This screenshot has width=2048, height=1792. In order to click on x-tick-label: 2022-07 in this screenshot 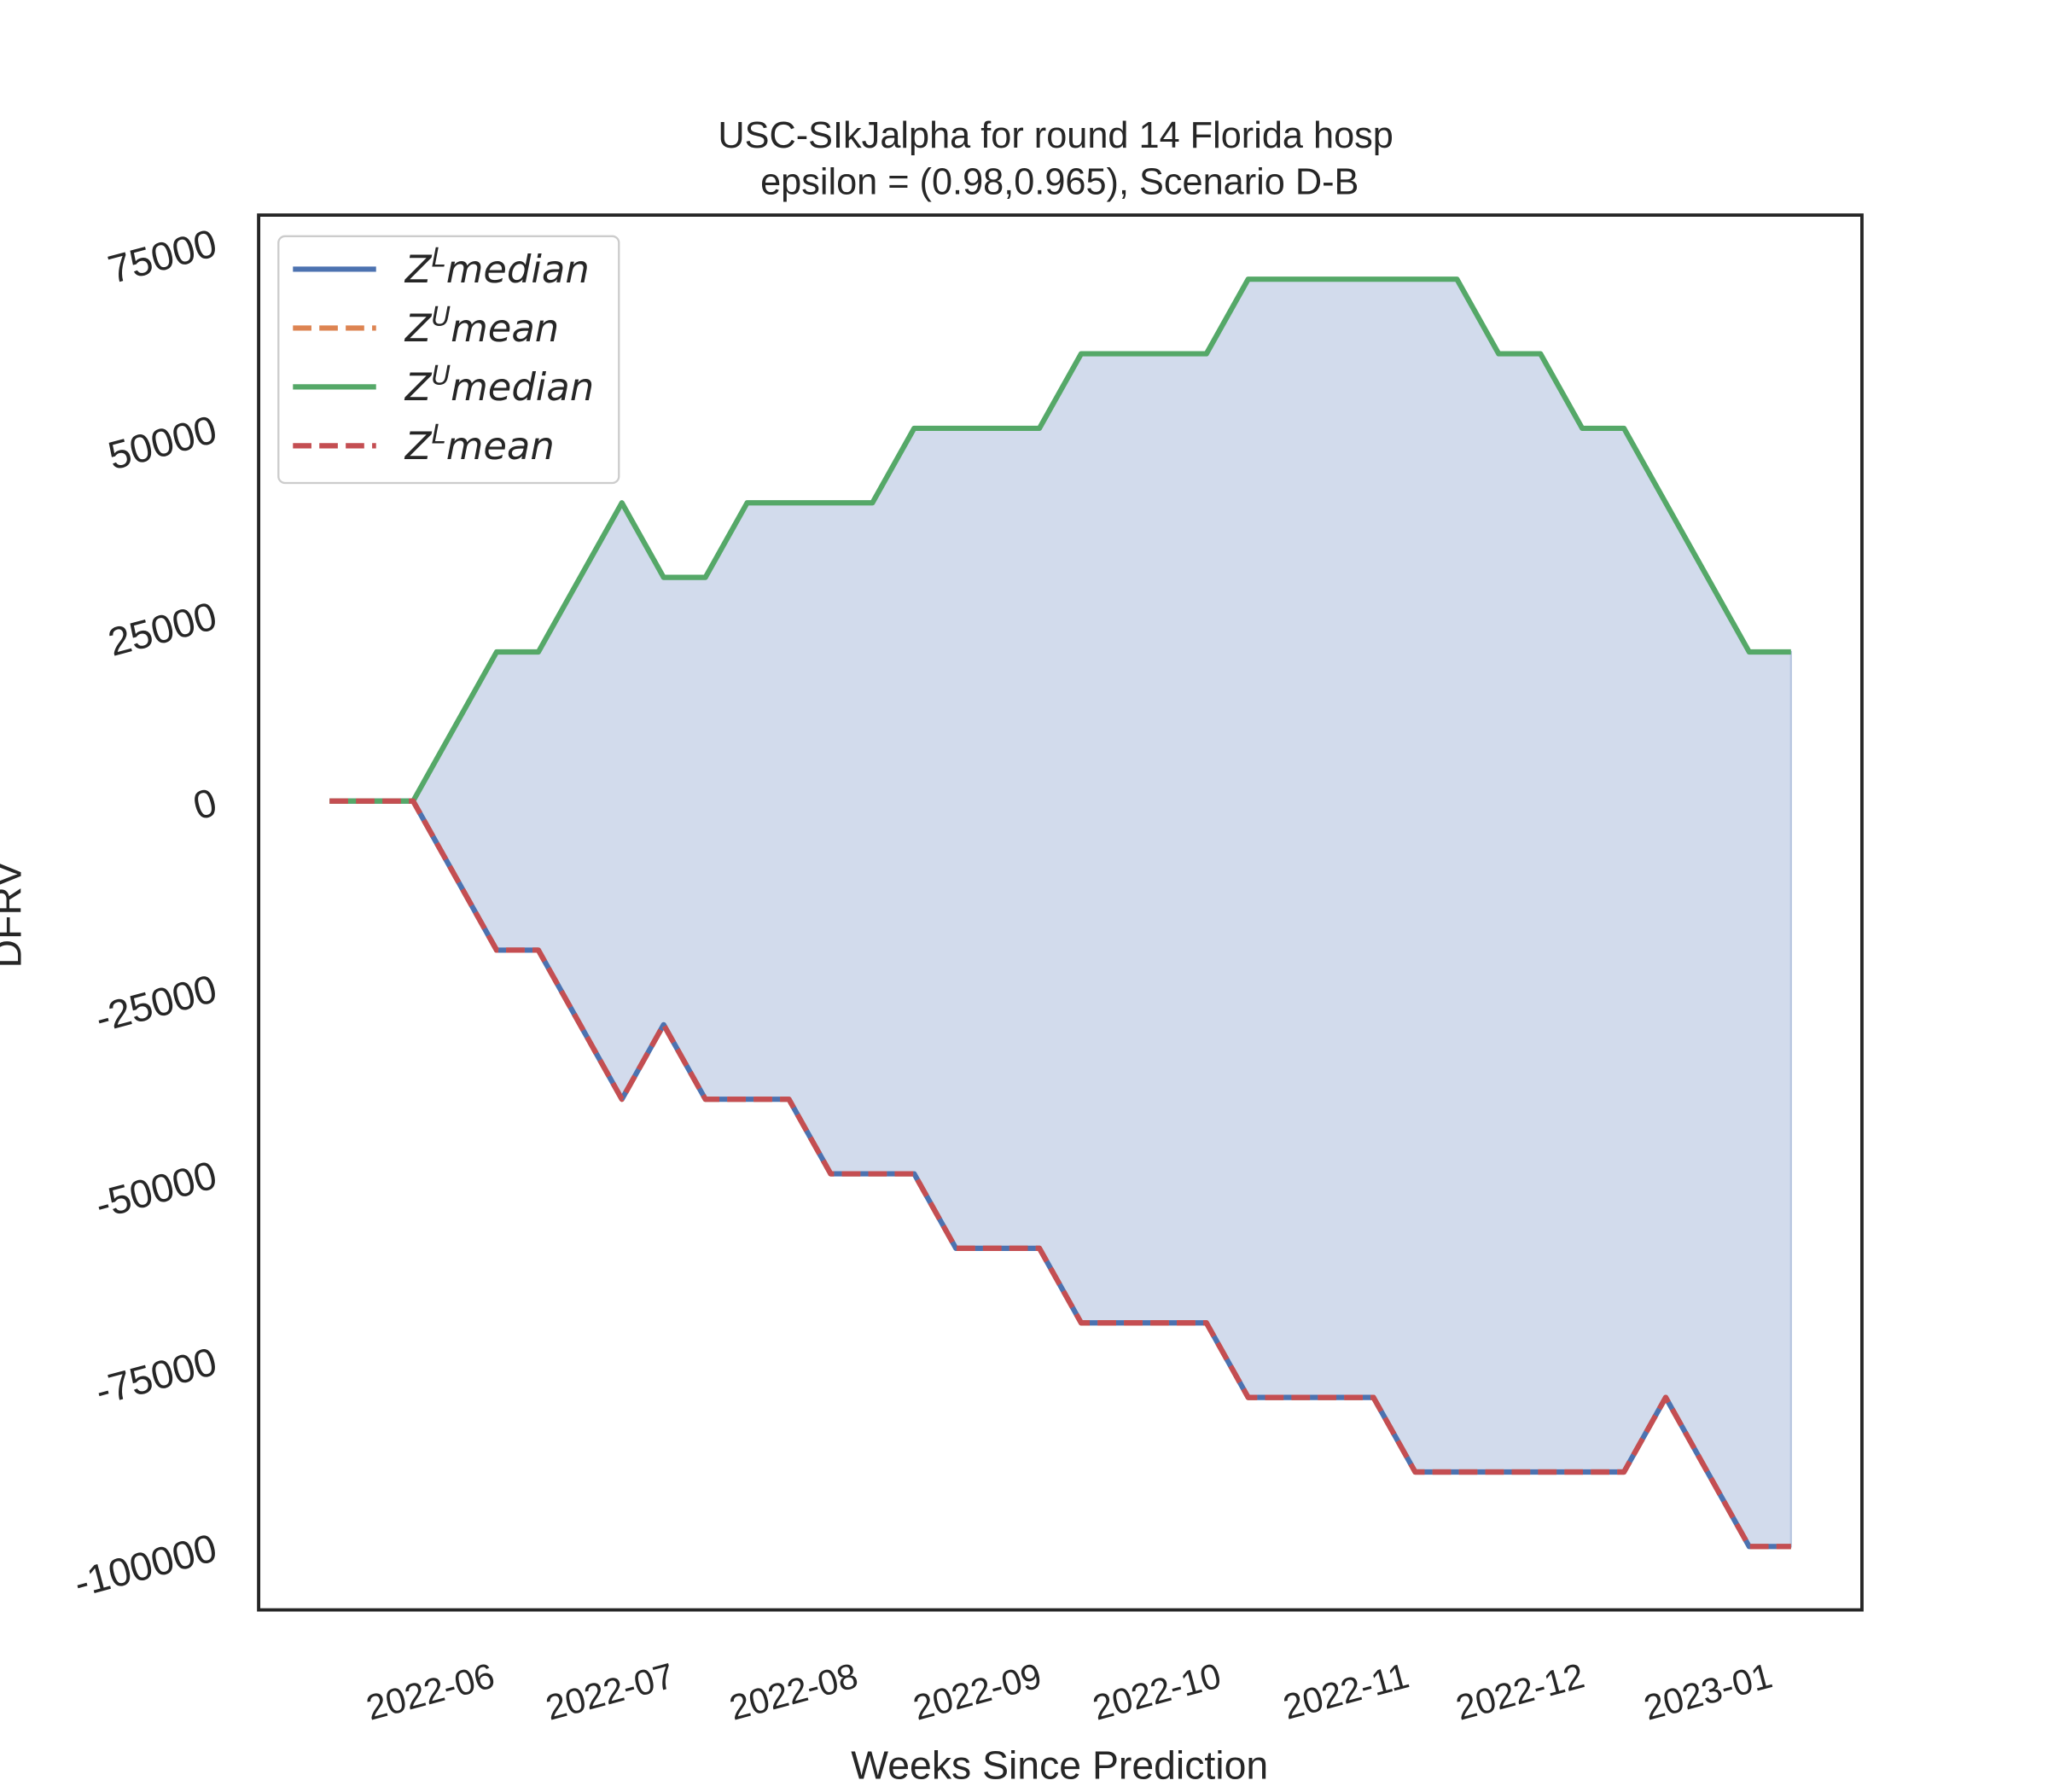, I will do `click(610, 1691)`.